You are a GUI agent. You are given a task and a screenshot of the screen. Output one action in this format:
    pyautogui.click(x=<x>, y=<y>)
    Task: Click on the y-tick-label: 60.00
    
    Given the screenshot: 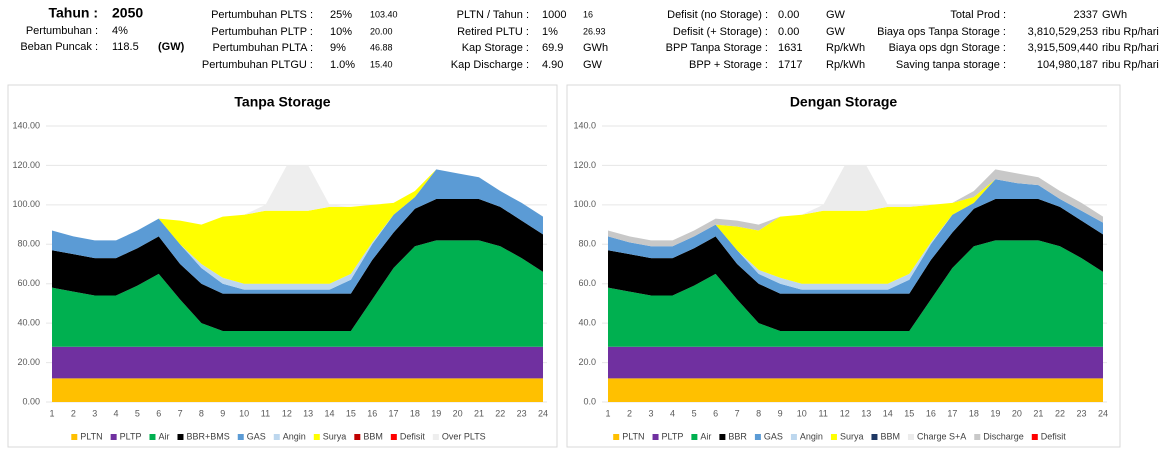 What is the action you would take?
    pyautogui.click(x=28, y=283)
    